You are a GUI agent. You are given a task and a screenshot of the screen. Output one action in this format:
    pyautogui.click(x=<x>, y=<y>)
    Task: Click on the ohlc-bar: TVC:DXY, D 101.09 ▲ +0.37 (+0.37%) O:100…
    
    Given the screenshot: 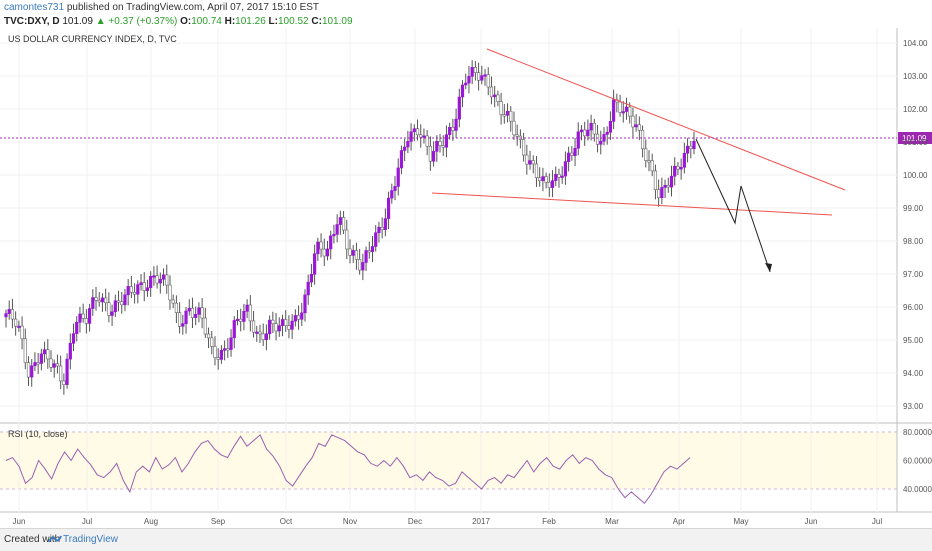 What is the action you would take?
    pyautogui.click(x=178, y=21)
    